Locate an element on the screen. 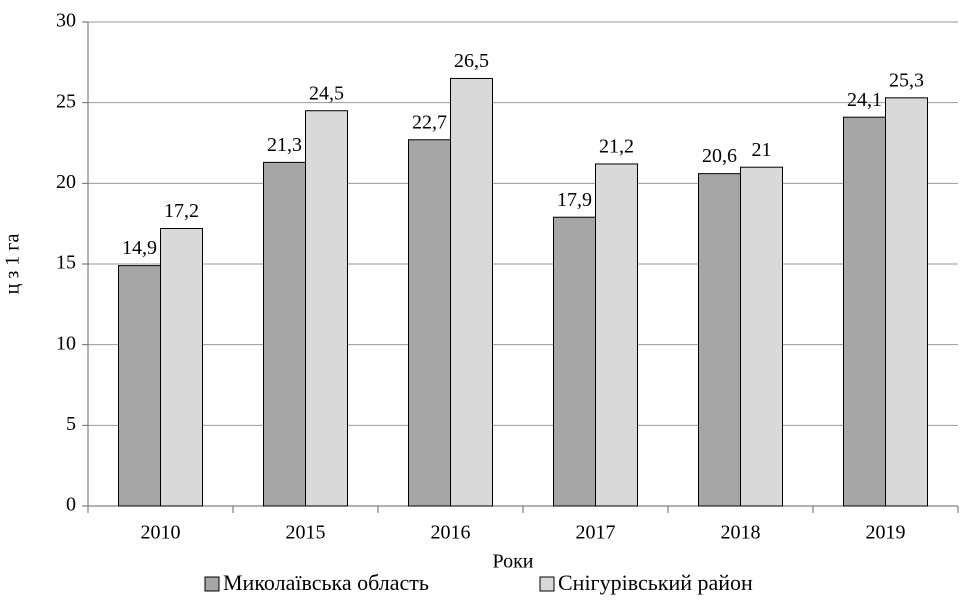 The width and height of the screenshot is (960, 607). x-tick-label: 2016 is located at coordinates (451, 533).